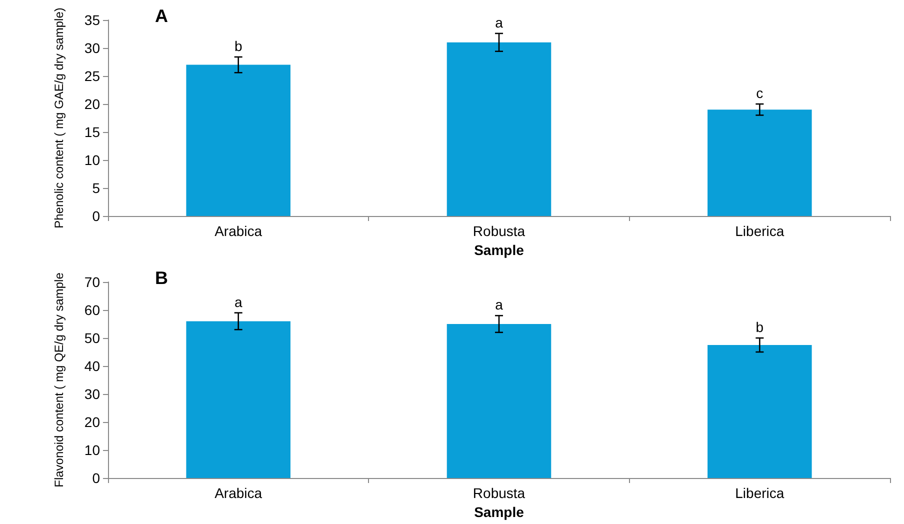 The width and height of the screenshot is (904, 524). Describe the element at coordinates (59, 380) in the screenshot. I see `y-axis-title: Flavonoid content ( mg QE/g dry sample` at that location.